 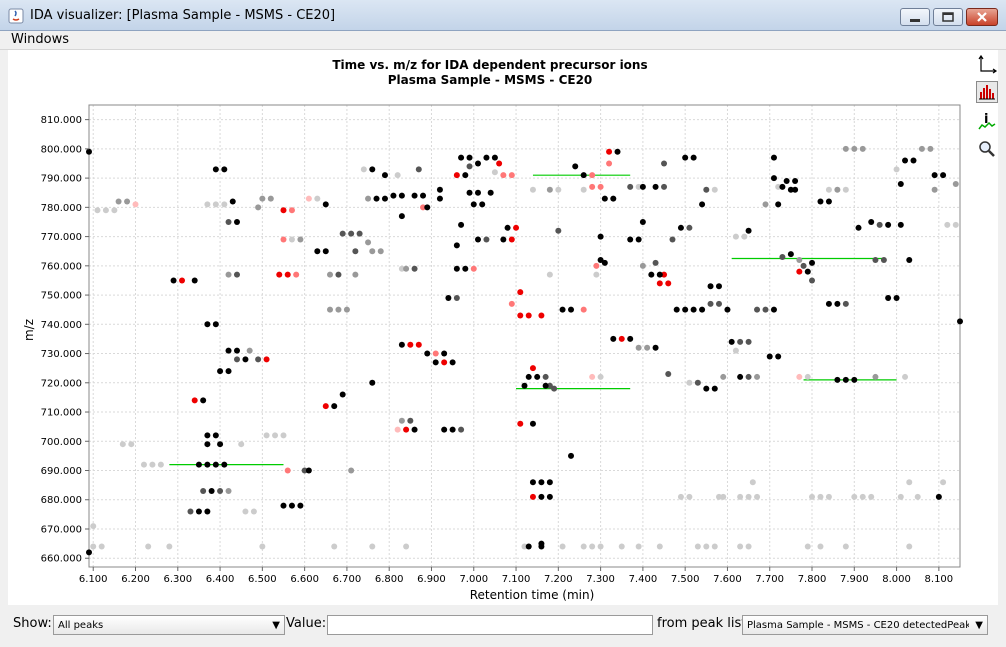 I want to click on value-input, so click(x=490, y=625).